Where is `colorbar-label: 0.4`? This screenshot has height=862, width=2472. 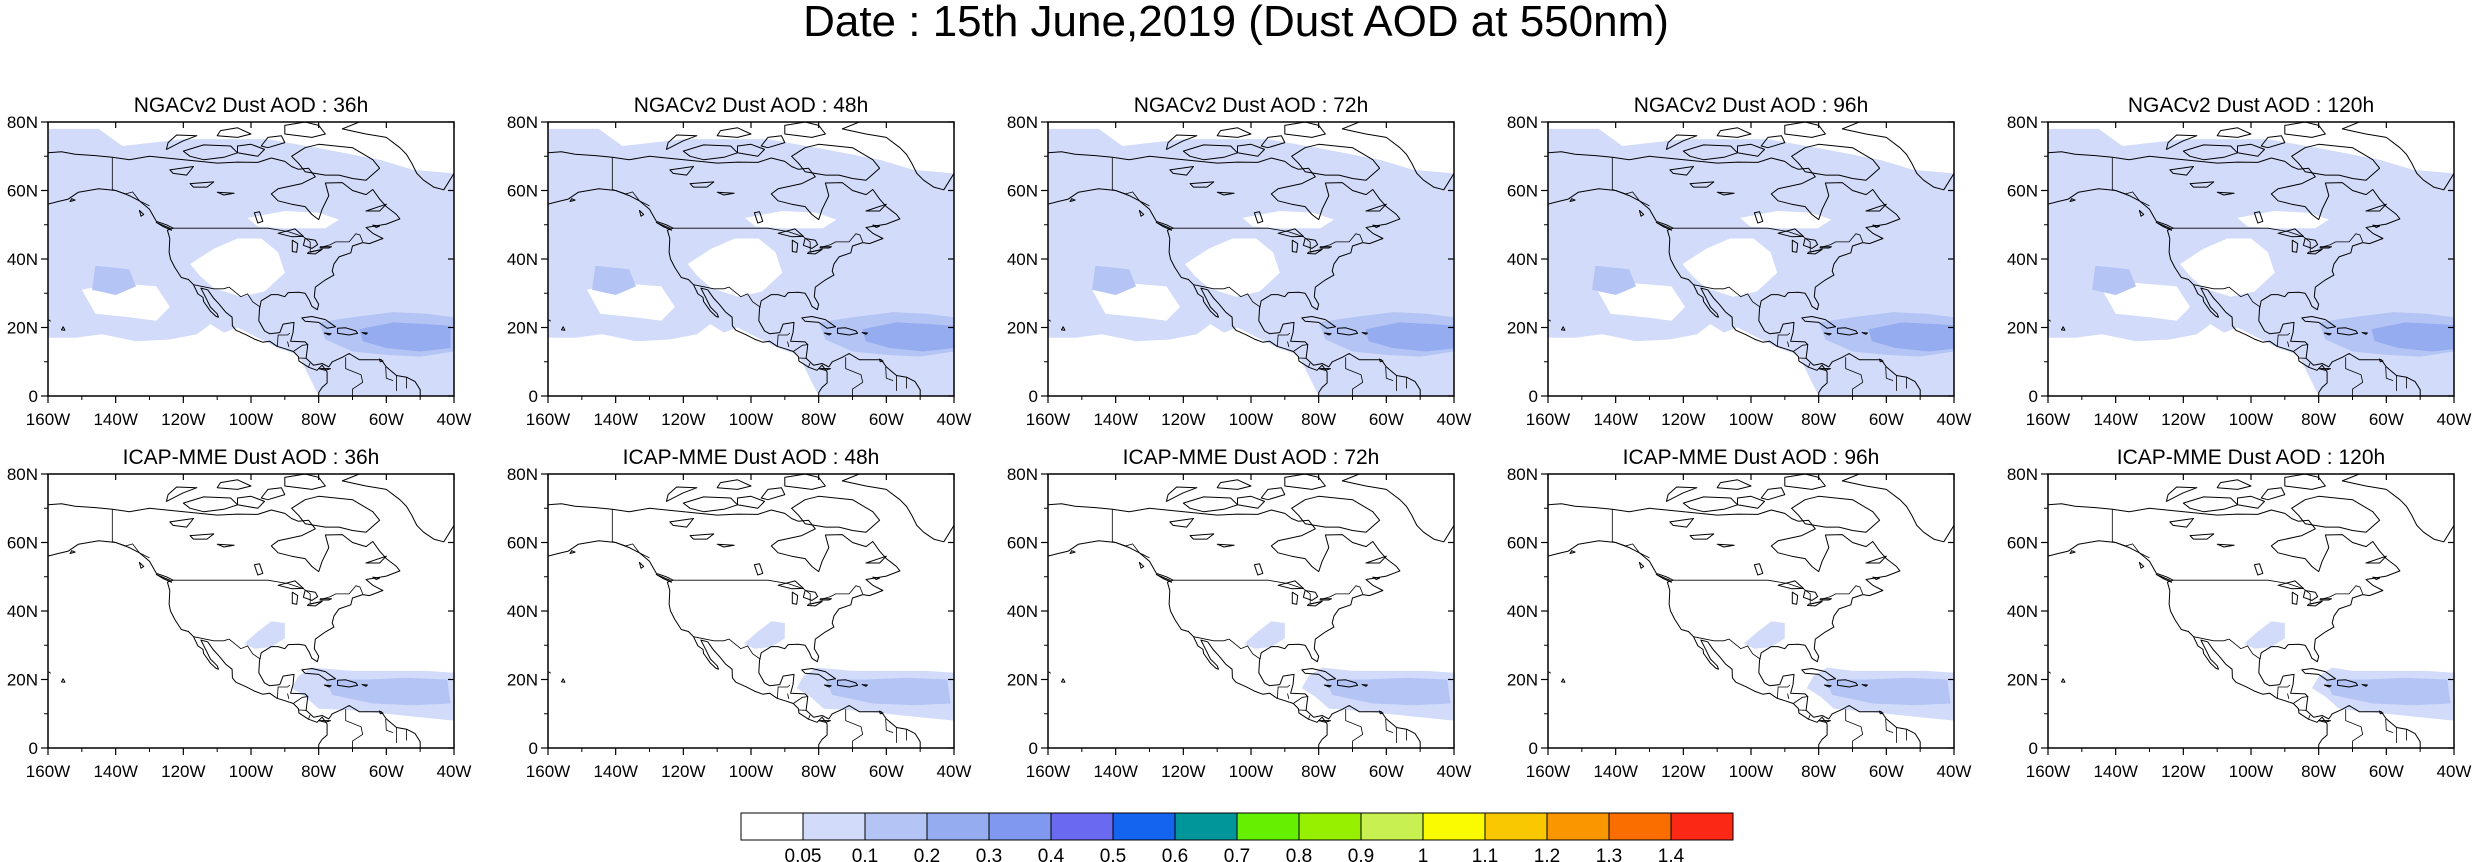 colorbar-label: 0.4 is located at coordinates (1051, 854).